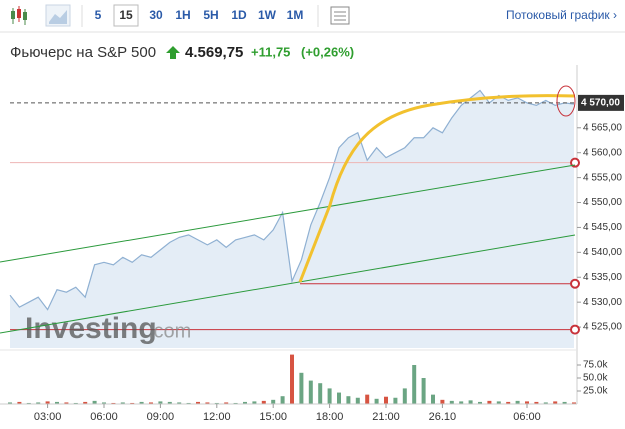  I want to click on x-tick-label: 18:00, so click(330, 417).